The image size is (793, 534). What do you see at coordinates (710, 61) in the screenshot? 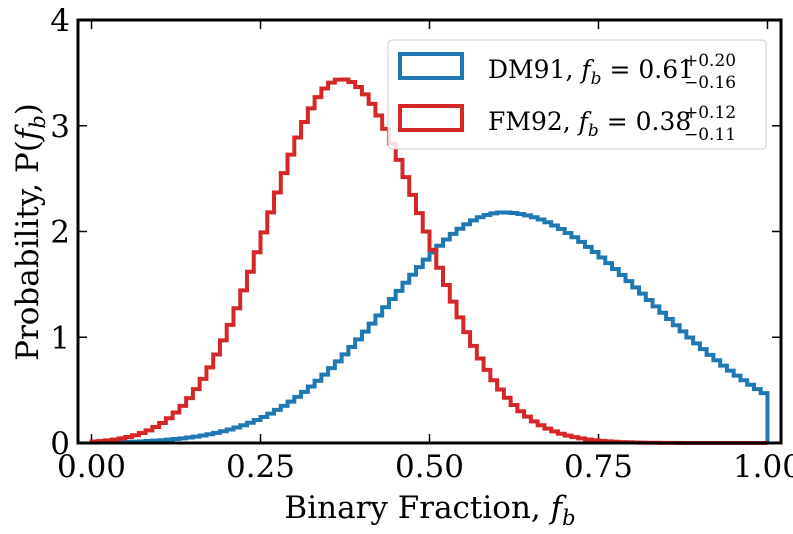
I see `legend-err-plus-dm91: +0.20` at bounding box center [710, 61].